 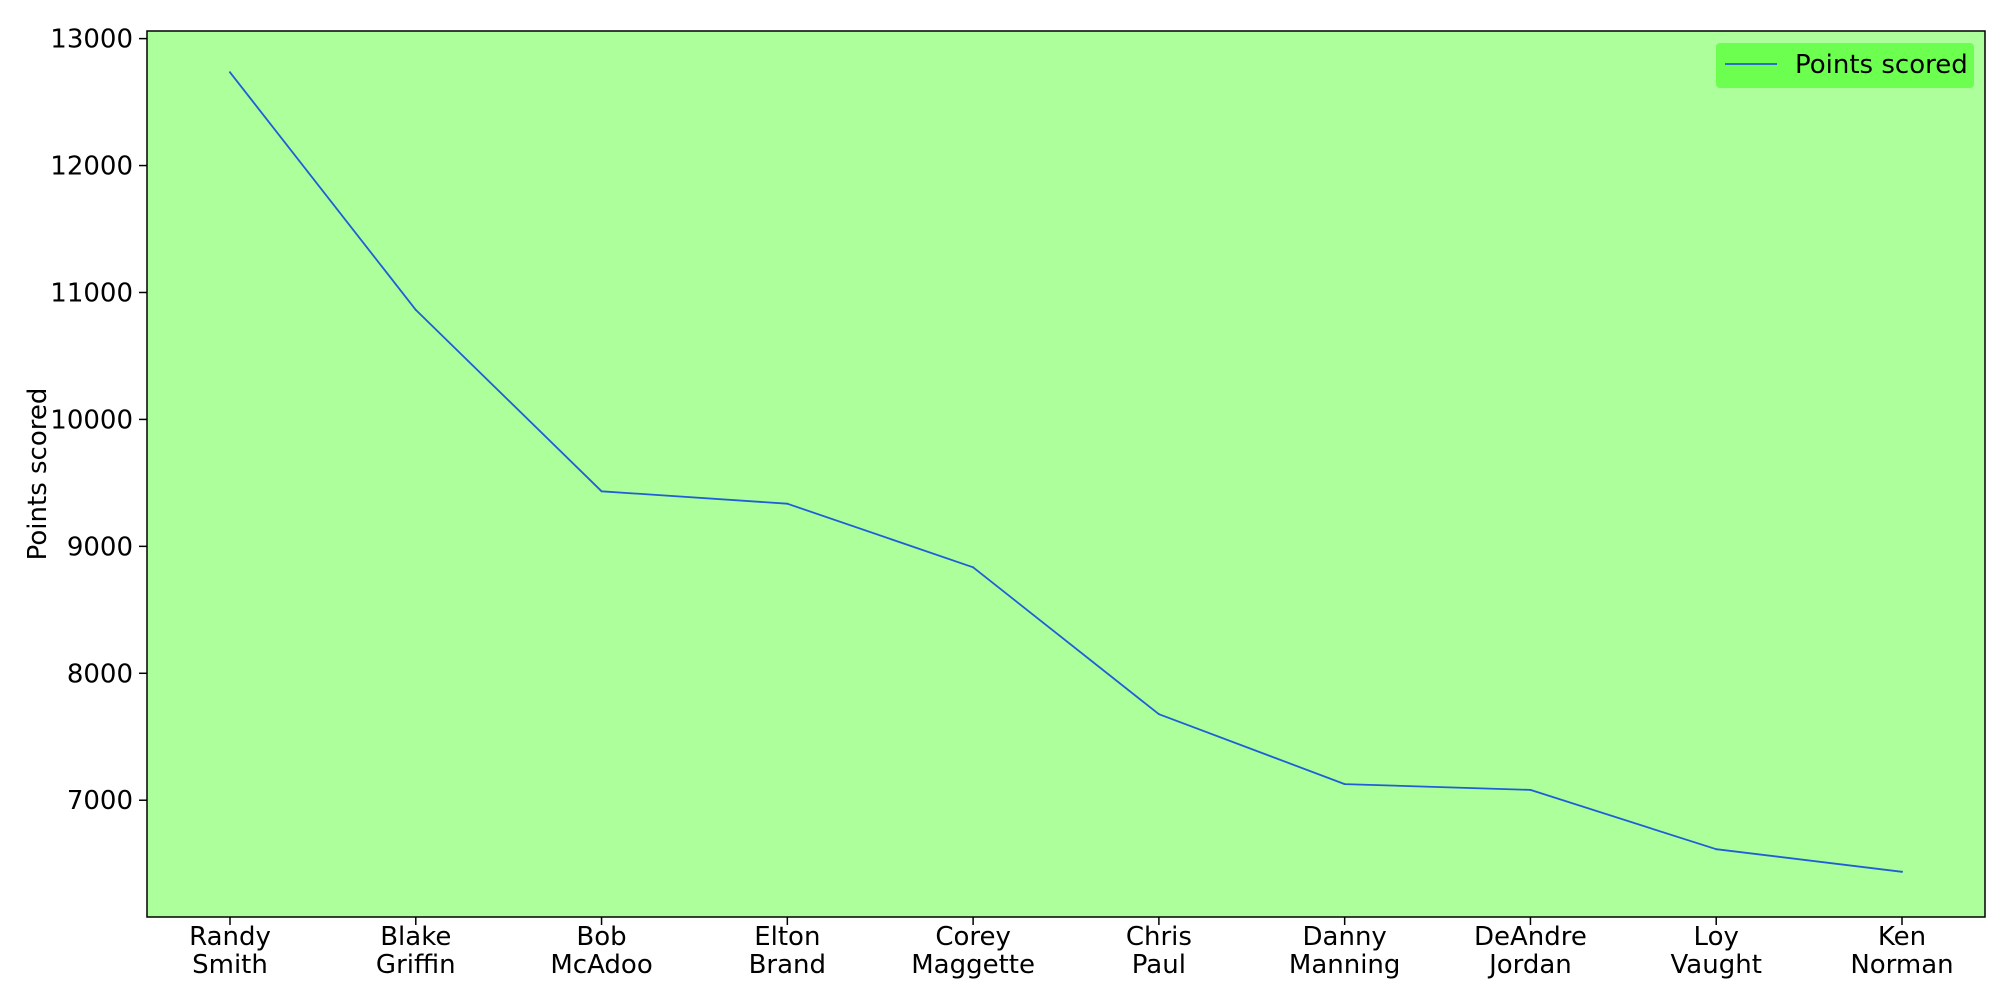 What do you see at coordinates (1529, 965) in the screenshot?
I see `x-tick-label: Jordan` at bounding box center [1529, 965].